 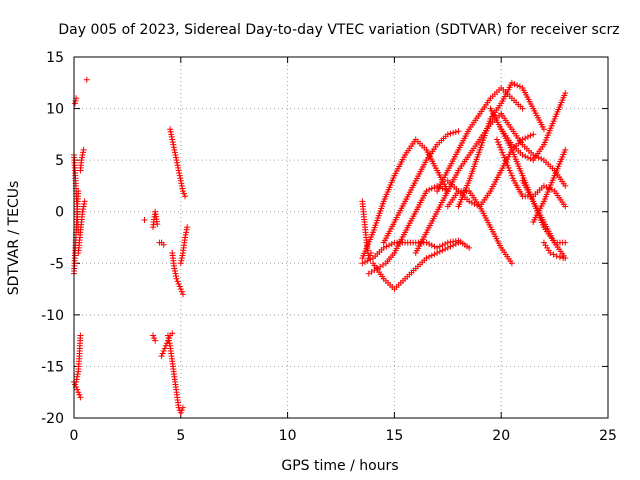 I want to click on y-tick-label: 10, so click(x=55, y=110).